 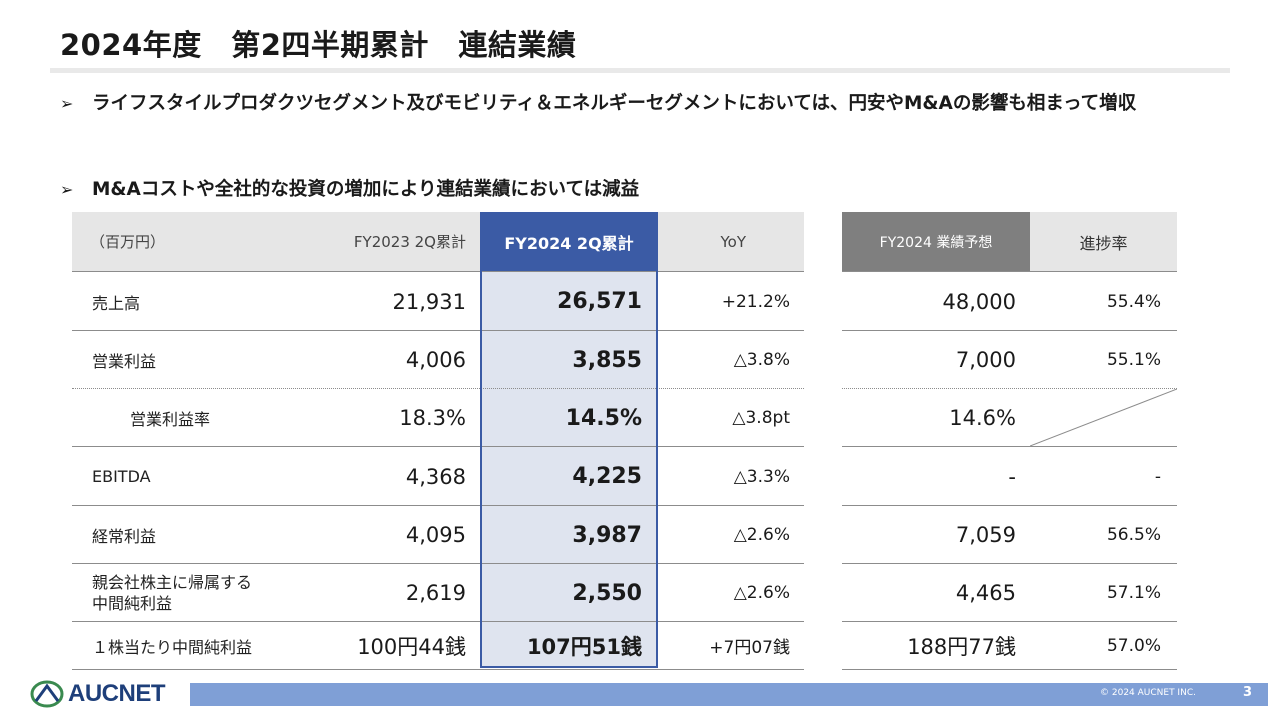 What do you see at coordinates (985, 360) in the screenshot?
I see `value-forecast: 7,000` at bounding box center [985, 360].